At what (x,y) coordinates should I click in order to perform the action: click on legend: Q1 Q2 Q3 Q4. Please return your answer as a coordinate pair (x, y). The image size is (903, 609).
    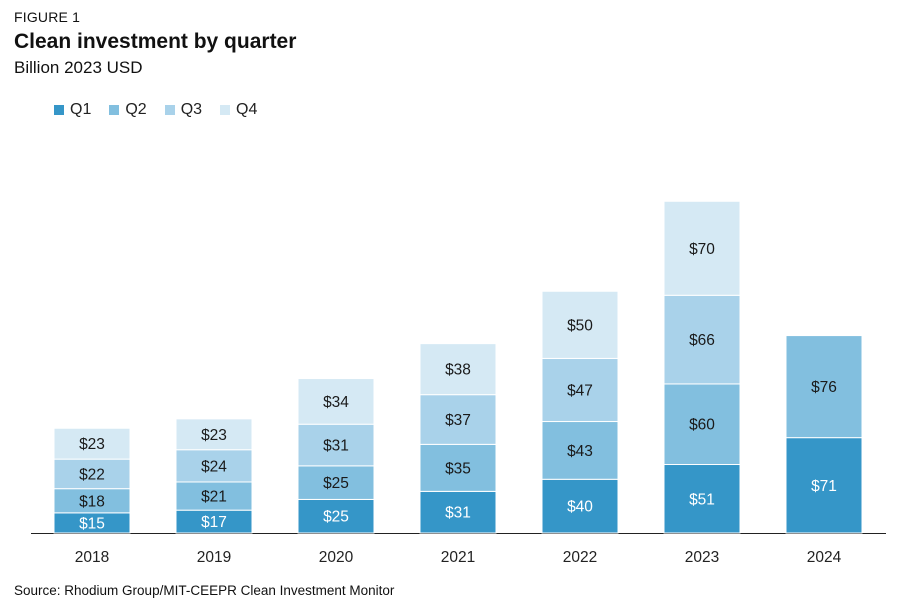
    Looking at the image, I should click on (155, 110).